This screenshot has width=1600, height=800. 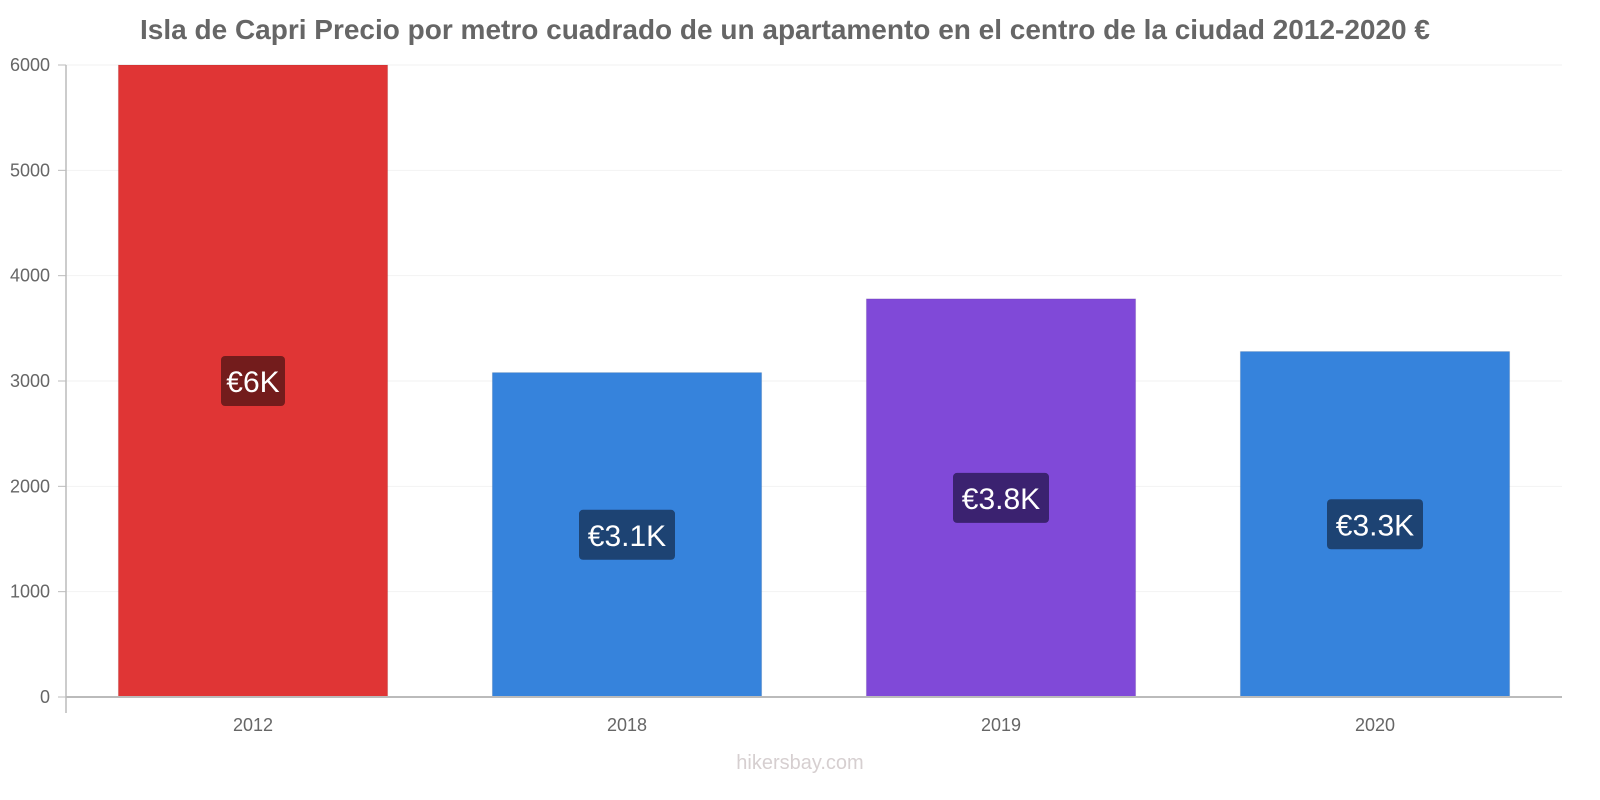 I want to click on y-axis-ticks: 0 1000 2000 3000 4000 5000 6000, so click(x=38, y=381).